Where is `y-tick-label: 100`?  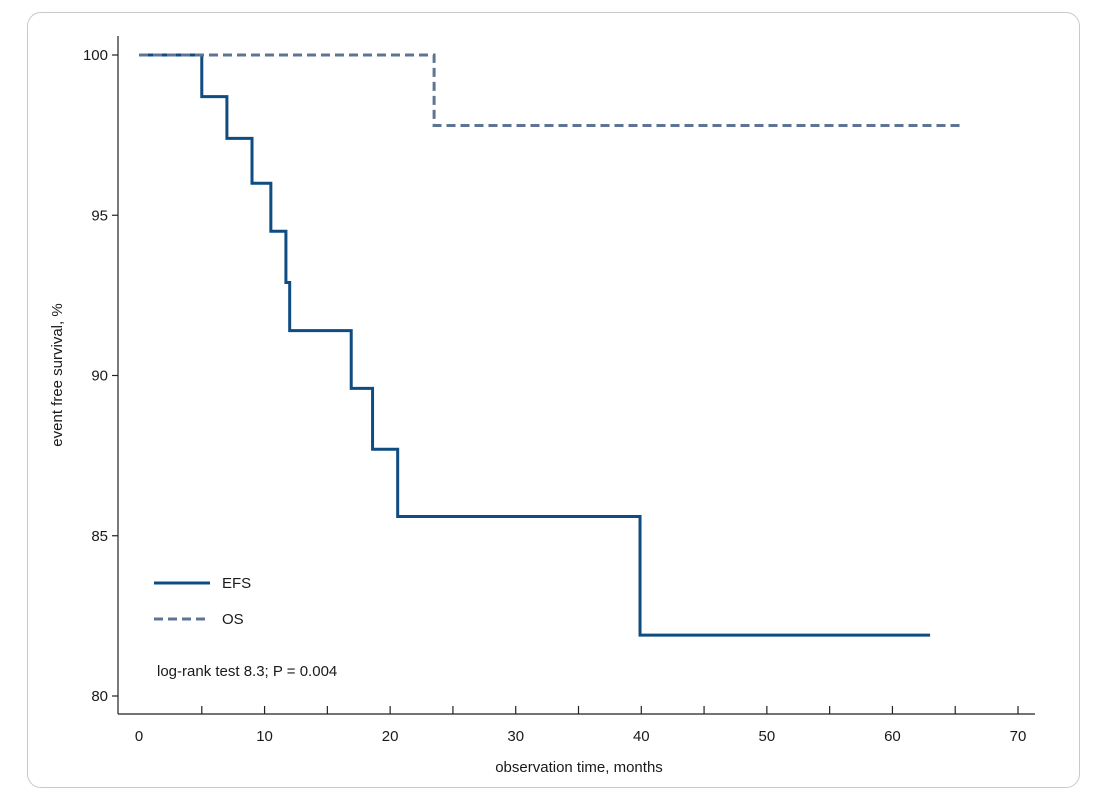 y-tick-label: 100 is located at coordinates (95, 55).